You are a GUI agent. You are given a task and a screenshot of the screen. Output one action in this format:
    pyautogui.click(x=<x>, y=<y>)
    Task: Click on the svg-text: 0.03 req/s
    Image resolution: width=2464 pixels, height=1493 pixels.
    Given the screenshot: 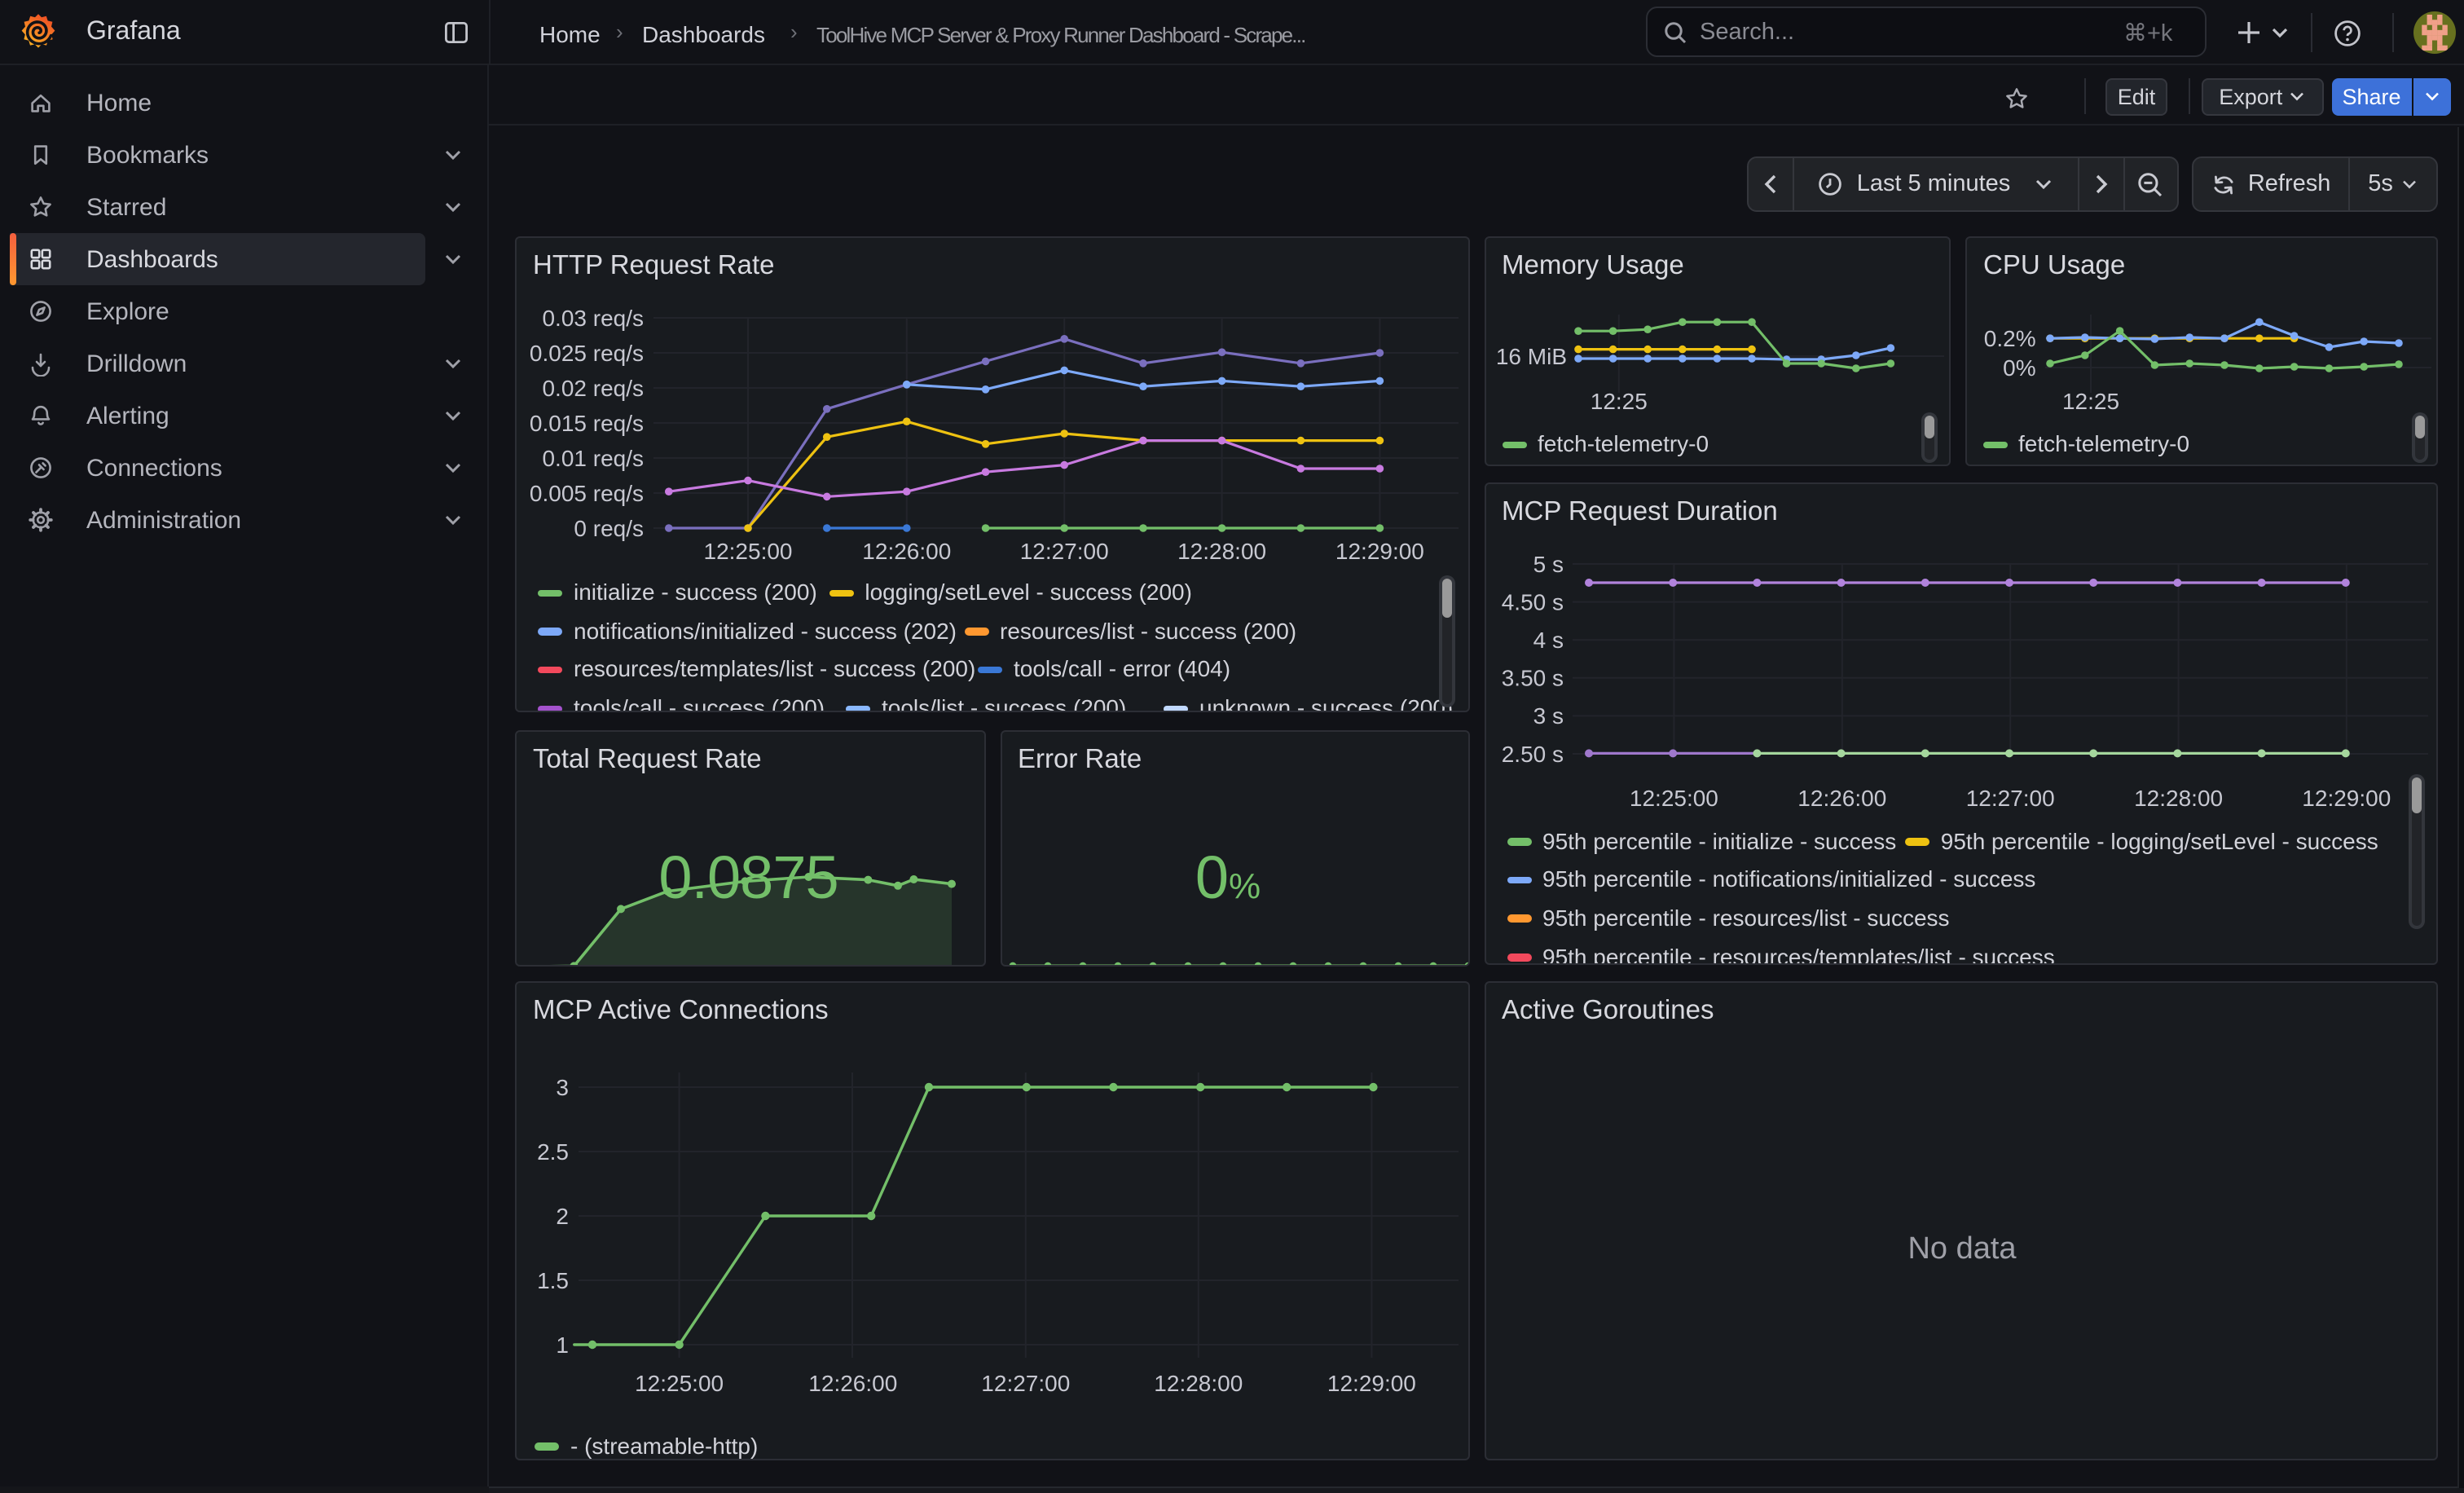 What is the action you would take?
    pyautogui.click(x=593, y=318)
    